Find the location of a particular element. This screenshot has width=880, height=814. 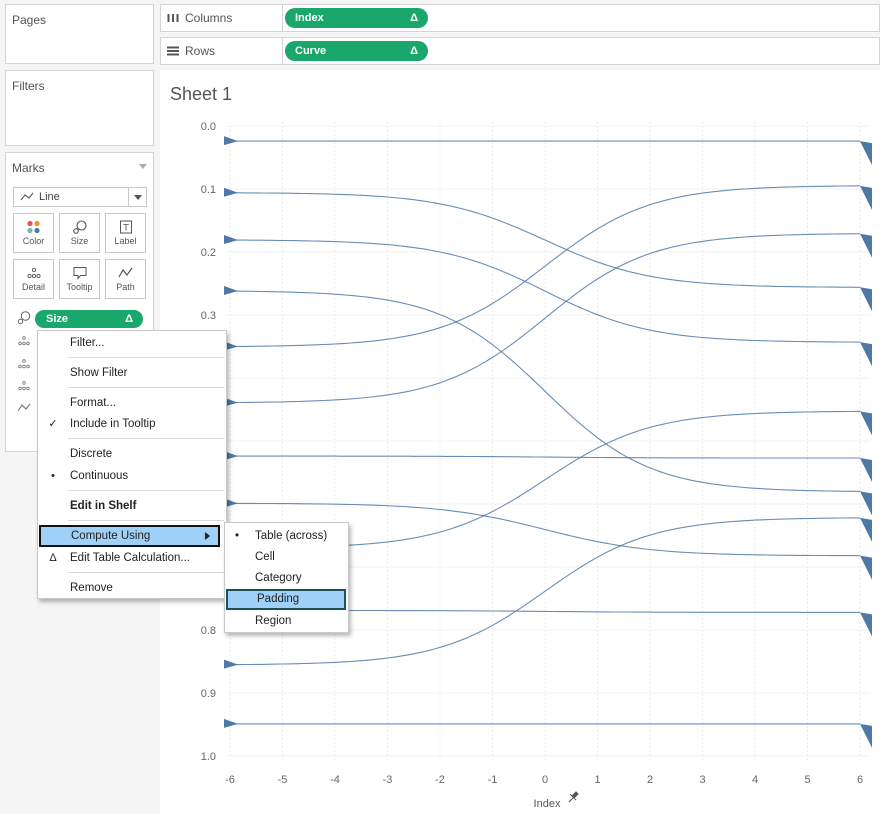

menu-item-compute-using: Compute Using is located at coordinates (129, 536).